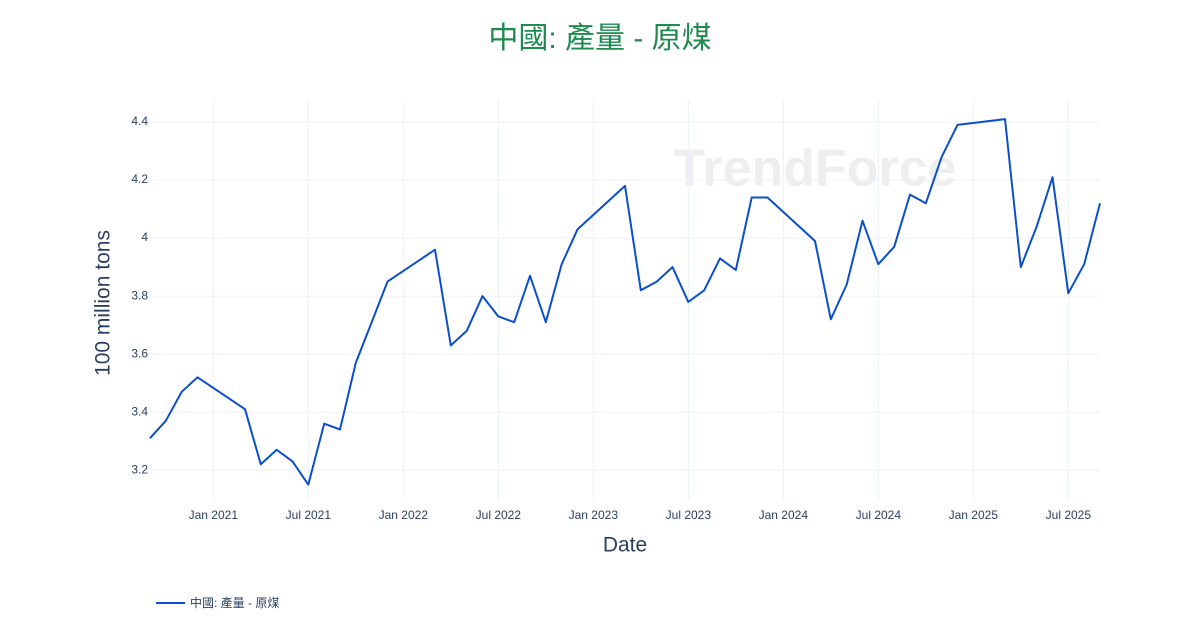 Image resolution: width=1200 pixels, height=635 pixels. Describe the element at coordinates (404, 515) in the screenshot. I see `x-tick-label: Jan 2022` at that location.